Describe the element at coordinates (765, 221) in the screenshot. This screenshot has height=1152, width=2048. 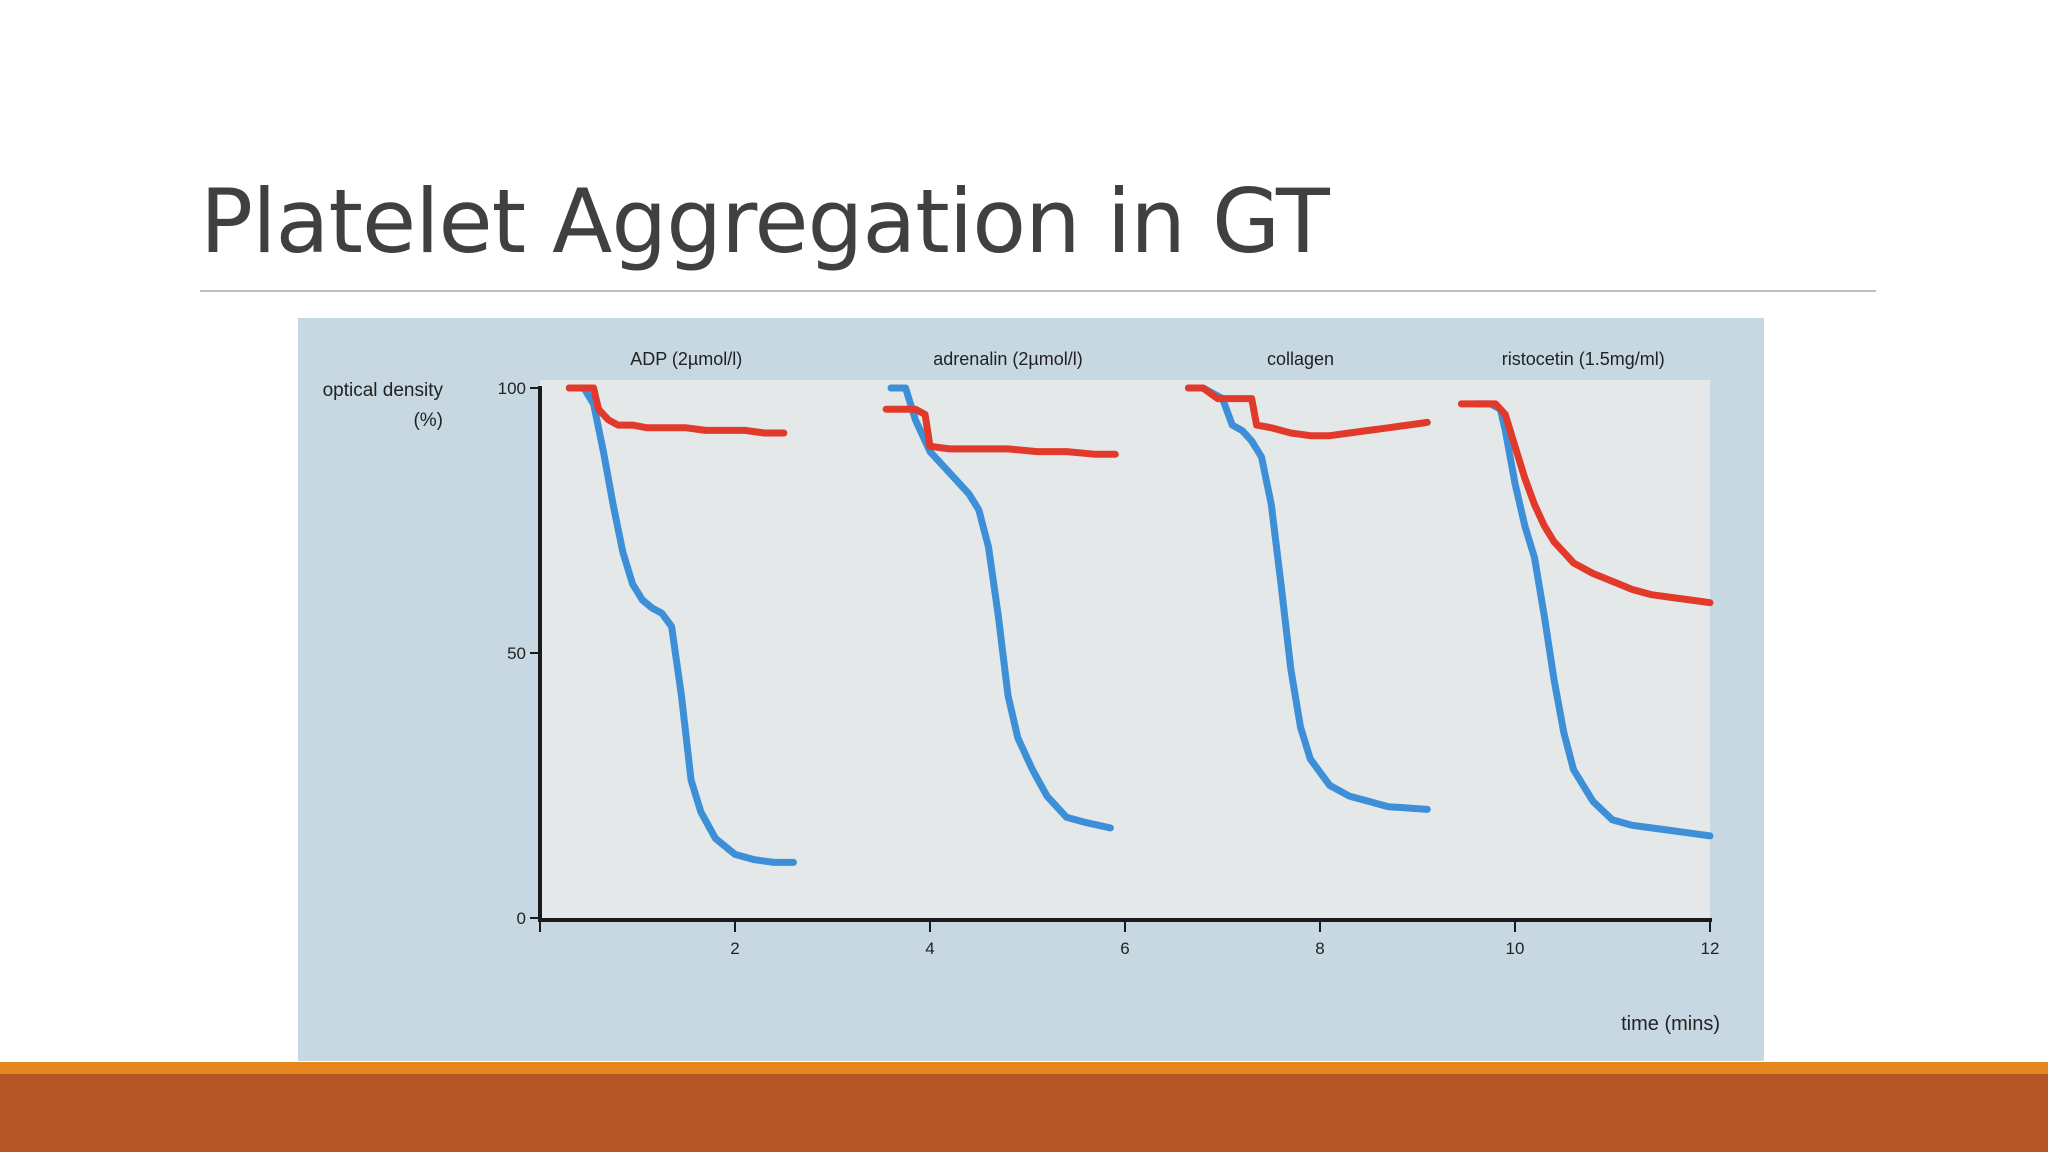
I see `slide-title: Platelet Aggregation in GT` at that location.